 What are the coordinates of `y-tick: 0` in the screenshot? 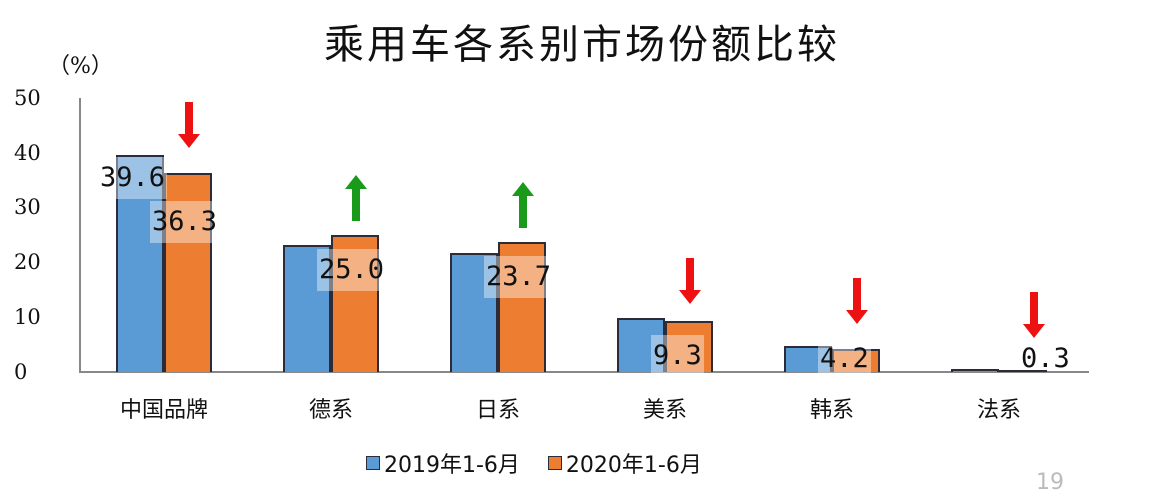 It's located at (21, 372).